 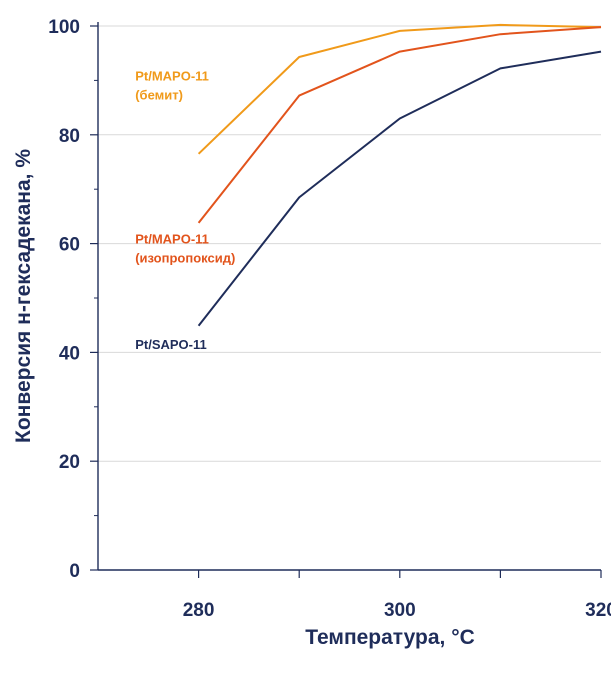 What do you see at coordinates (598, 610) in the screenshot?
I see `x-tick-label-320: 320` at bounding box center [598, 610].